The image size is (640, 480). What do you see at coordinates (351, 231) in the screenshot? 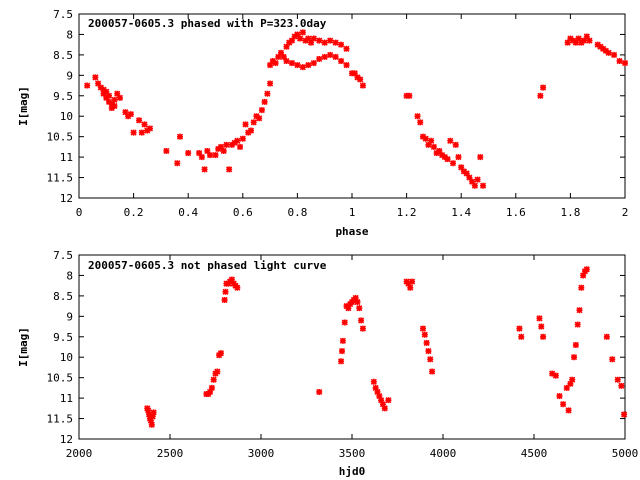
I see `x-axis-label: phase` at bounding box center [351, 231].